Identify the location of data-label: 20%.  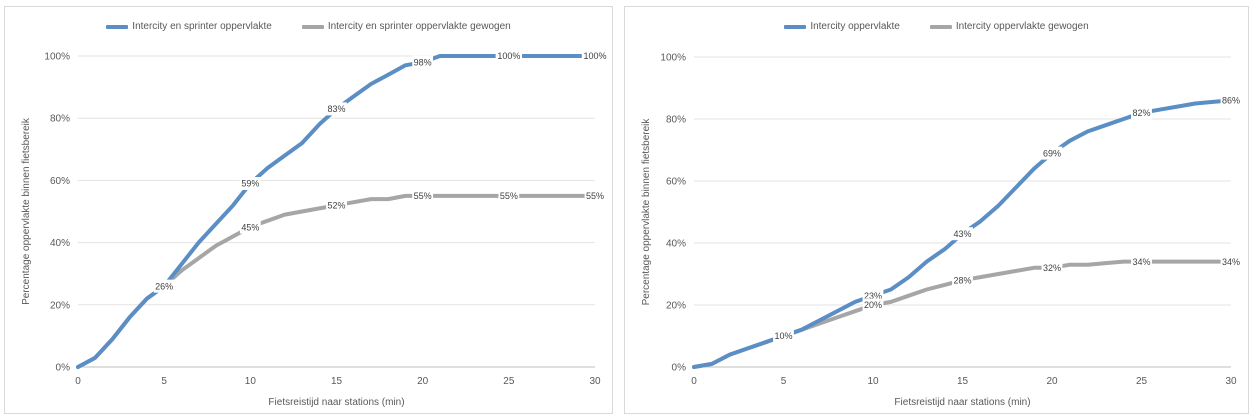
(873, 305).